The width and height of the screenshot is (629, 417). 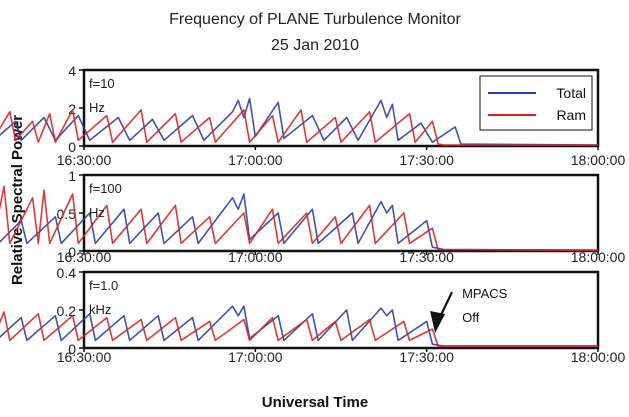 What do you see at coordinates (571, 115) in the screenshot?
I see `legend-entry: Ram` at bounding box center [571, 115].